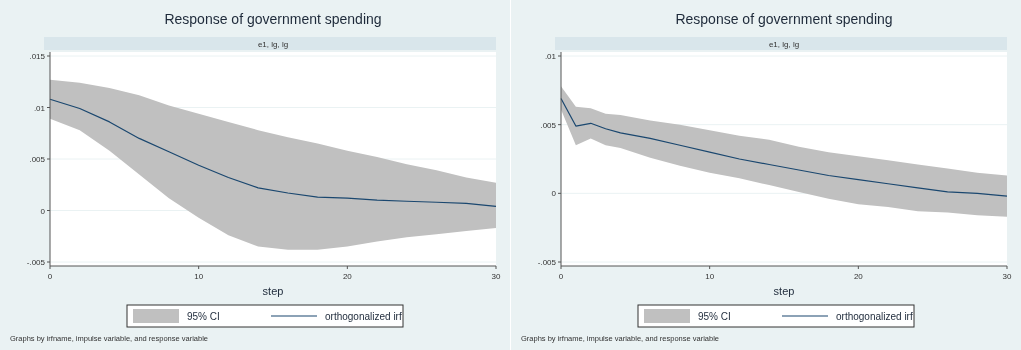 The image size is (1021, 350). I want to click on y-tick-label: .015, so click(37, 56).